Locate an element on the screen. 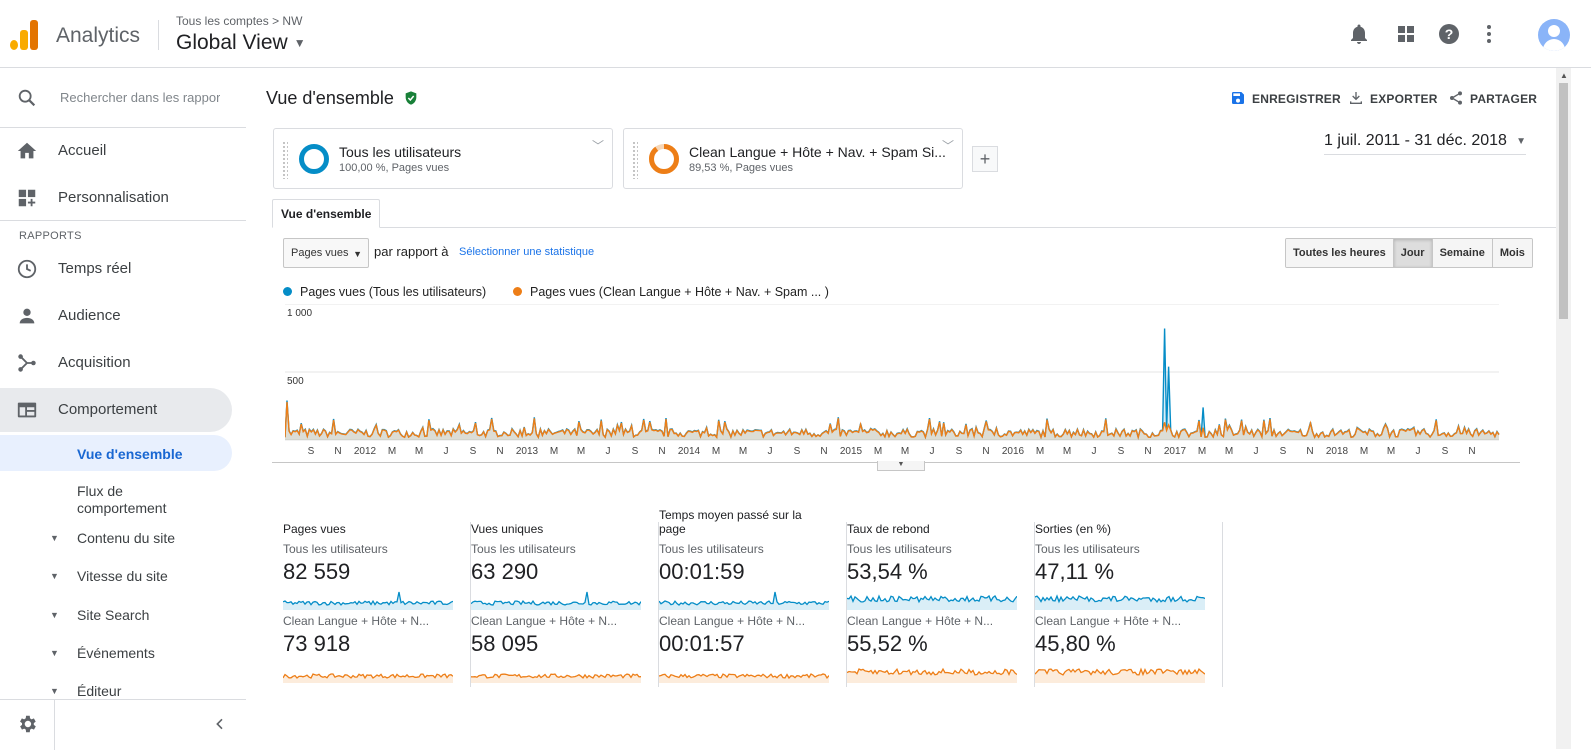 The image size is (1591, 750). metric-segment-label: Tous les utilisateurs is located at coordinates (335, 549).